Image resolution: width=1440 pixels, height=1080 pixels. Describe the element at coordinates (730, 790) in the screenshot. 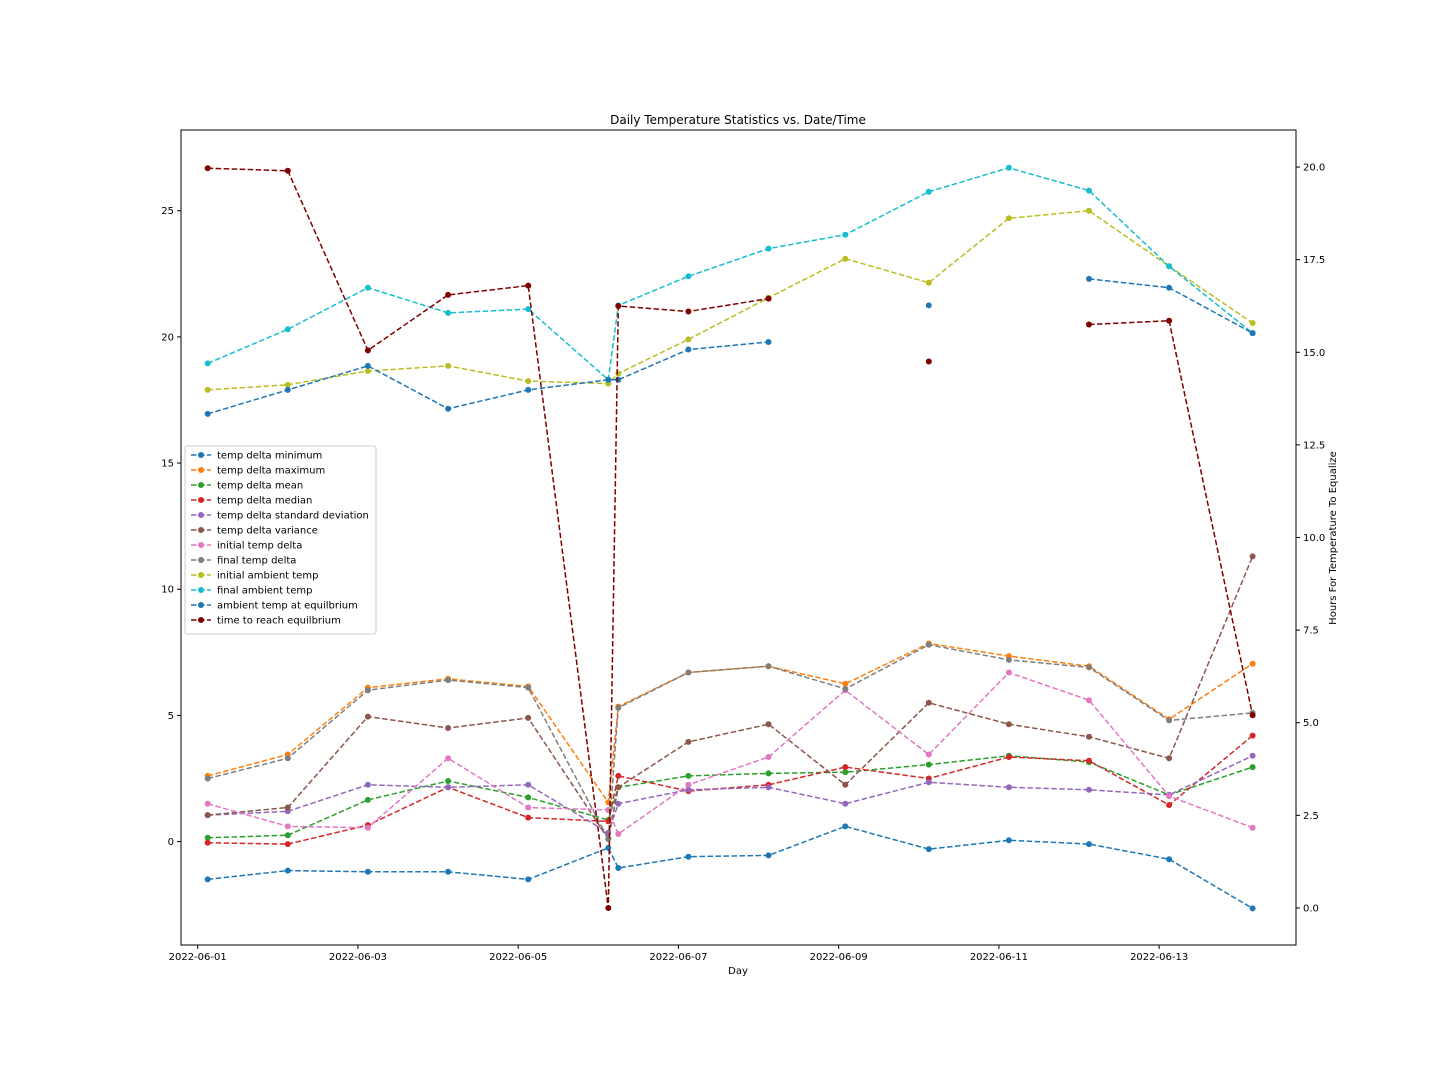

I see `series-line` at that location.